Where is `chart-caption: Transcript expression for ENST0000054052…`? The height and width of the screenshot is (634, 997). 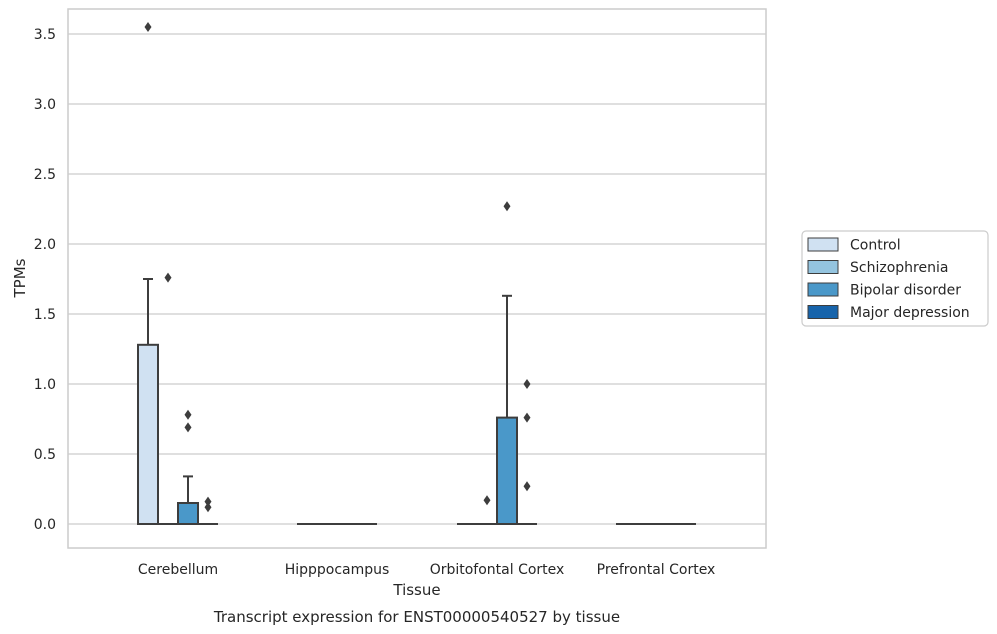
chart-caption: Transcript expression for ENST0000054052… is located at coordinates (416, 617).